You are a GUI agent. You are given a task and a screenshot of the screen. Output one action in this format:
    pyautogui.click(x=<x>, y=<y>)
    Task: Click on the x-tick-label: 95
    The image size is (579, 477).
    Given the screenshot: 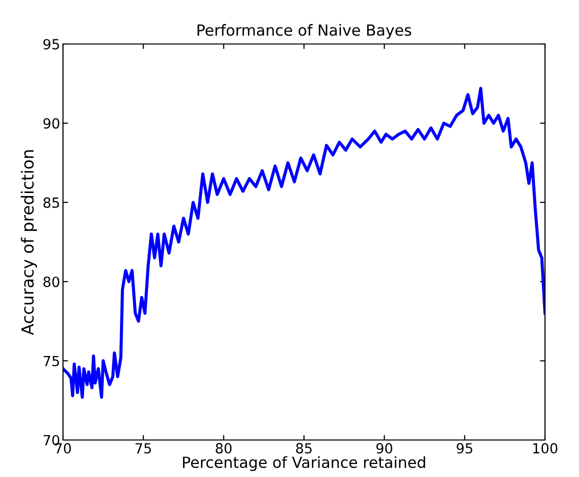 What is the action you would take?
    pyautogui.click(x=464, y=448)
    